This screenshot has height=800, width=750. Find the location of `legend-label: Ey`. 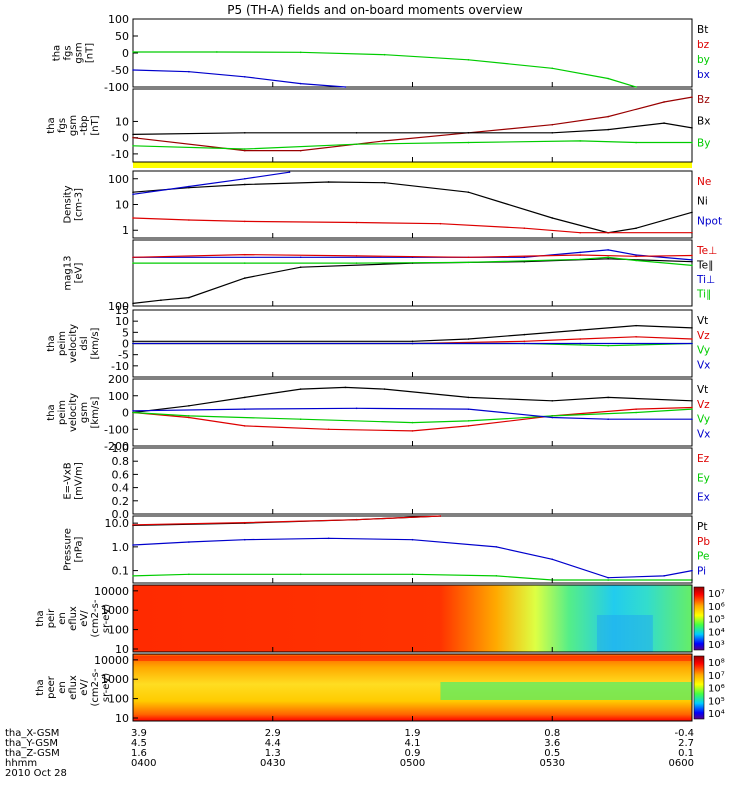

legend-label: Ey is located at coordinates (703, 478).